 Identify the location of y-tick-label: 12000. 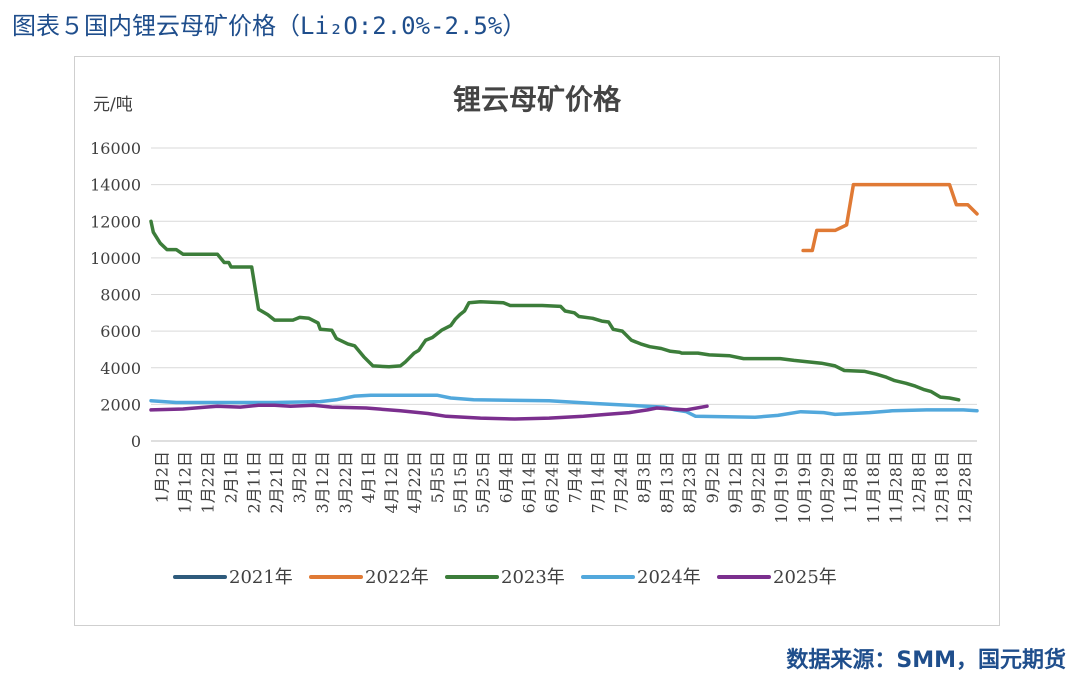
(115, 221).